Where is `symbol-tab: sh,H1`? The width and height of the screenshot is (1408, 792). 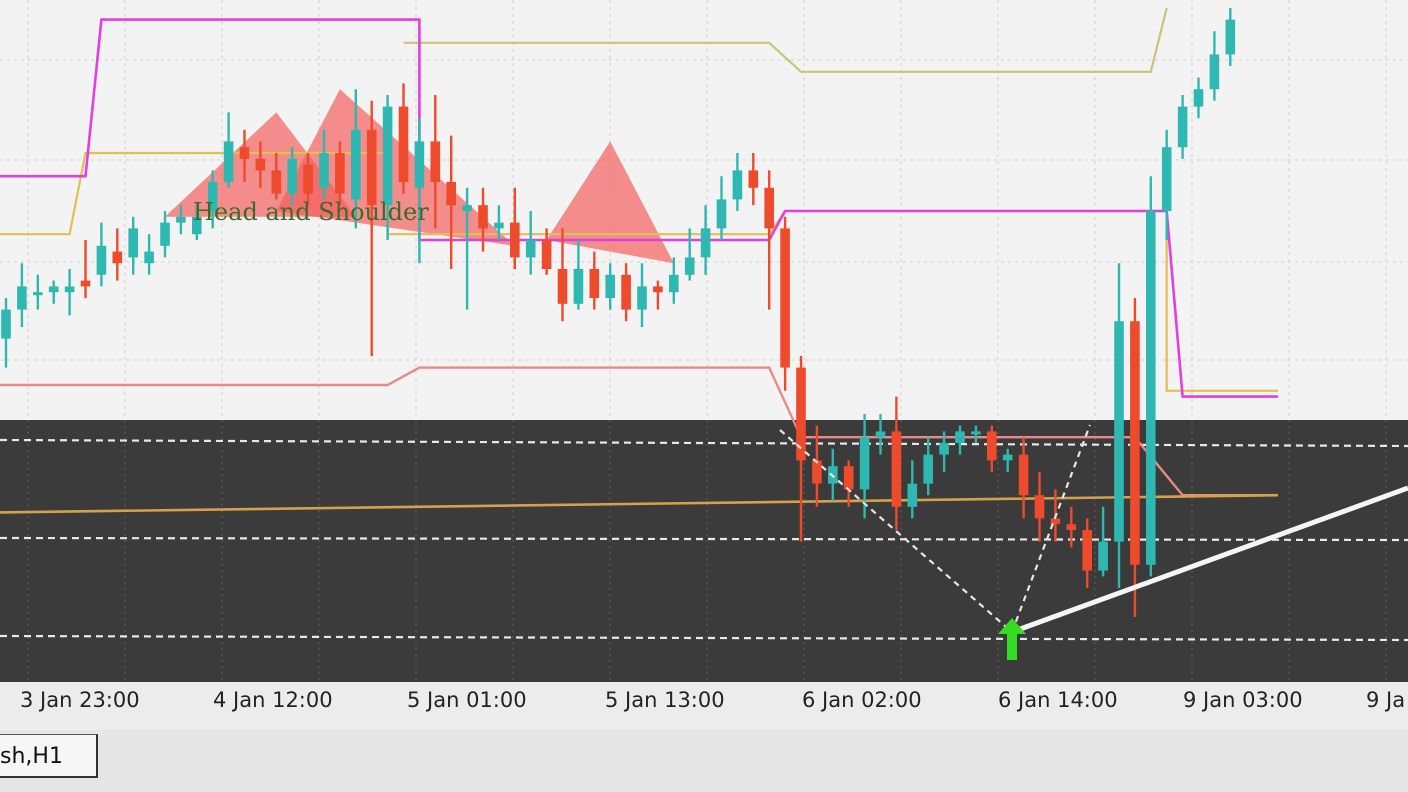 symbol-tab: sh,H1 is located at coordinates (49, 756).